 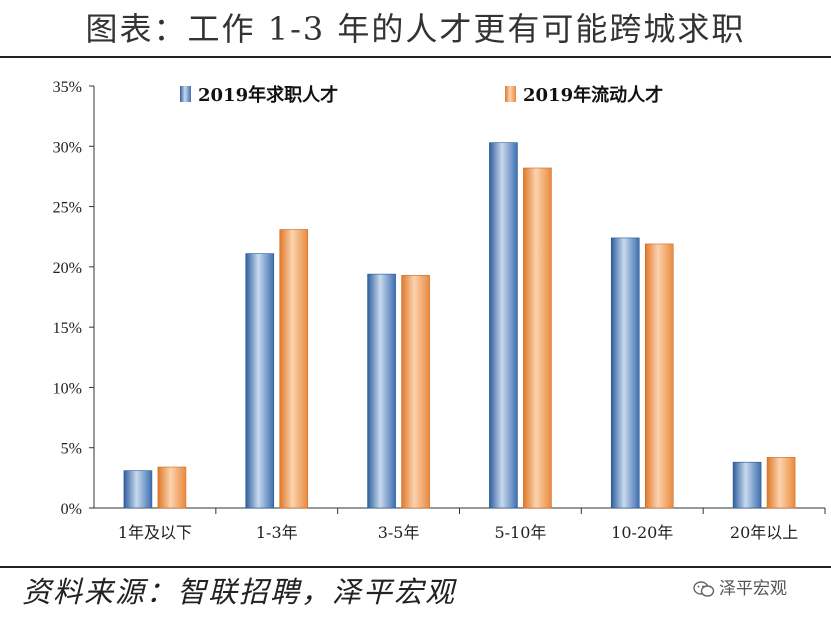 I want to click on y-tick-label: 0%, so click(x=71, y=509).